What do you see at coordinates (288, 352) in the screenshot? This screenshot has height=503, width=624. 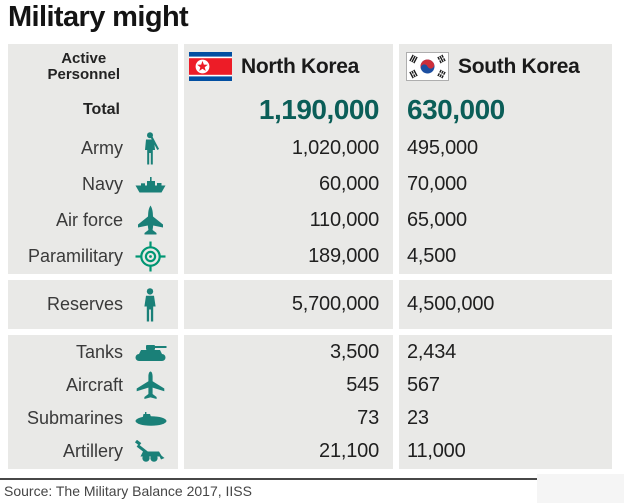 I see `north-korea-row-tanks: 3,500` at bounding box center [288, 352].